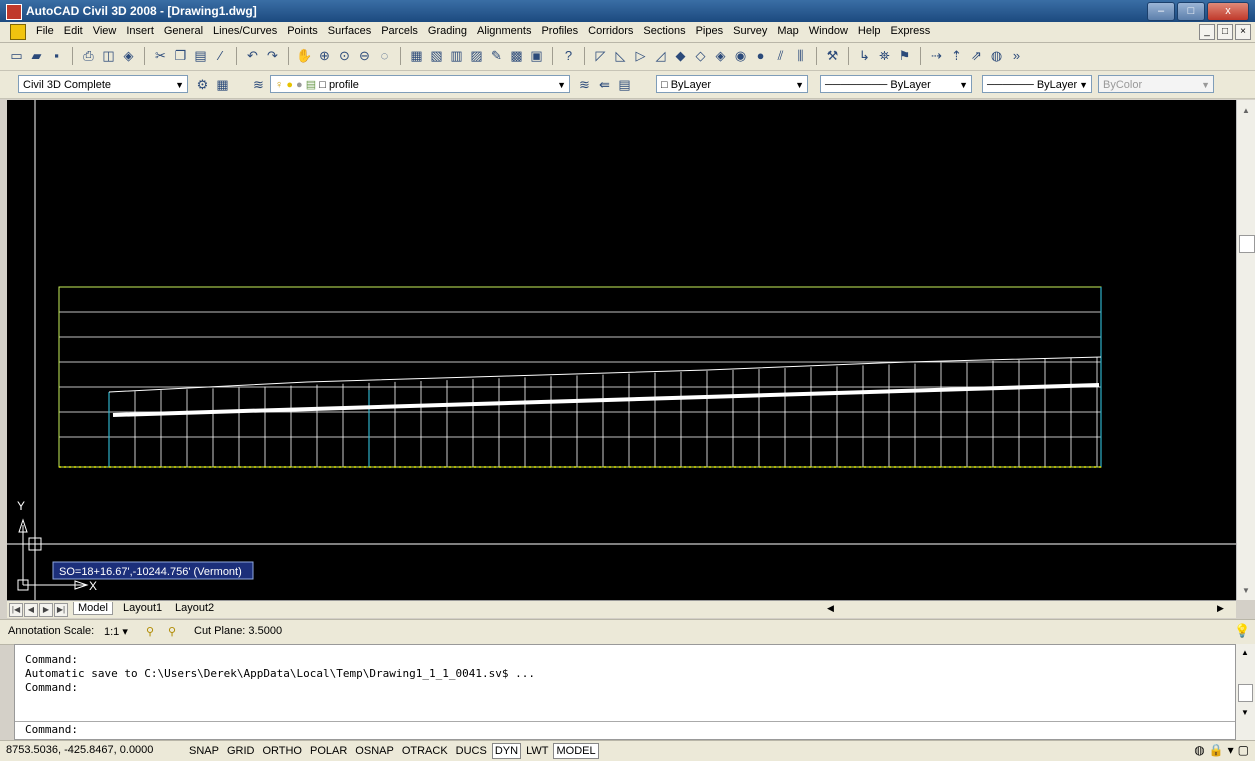  Describe the element at coordinates (104, 31) in the screenshot. I see `menu-view: View` at that location.